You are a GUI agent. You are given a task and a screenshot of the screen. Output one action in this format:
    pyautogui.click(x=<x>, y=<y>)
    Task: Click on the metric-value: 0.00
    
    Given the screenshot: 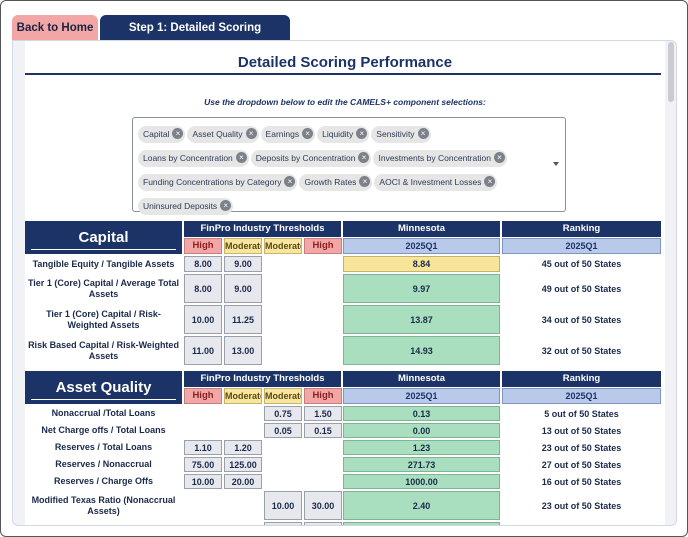 What is the action you would take?
    pyautogui.click(x=421, y=430)
    